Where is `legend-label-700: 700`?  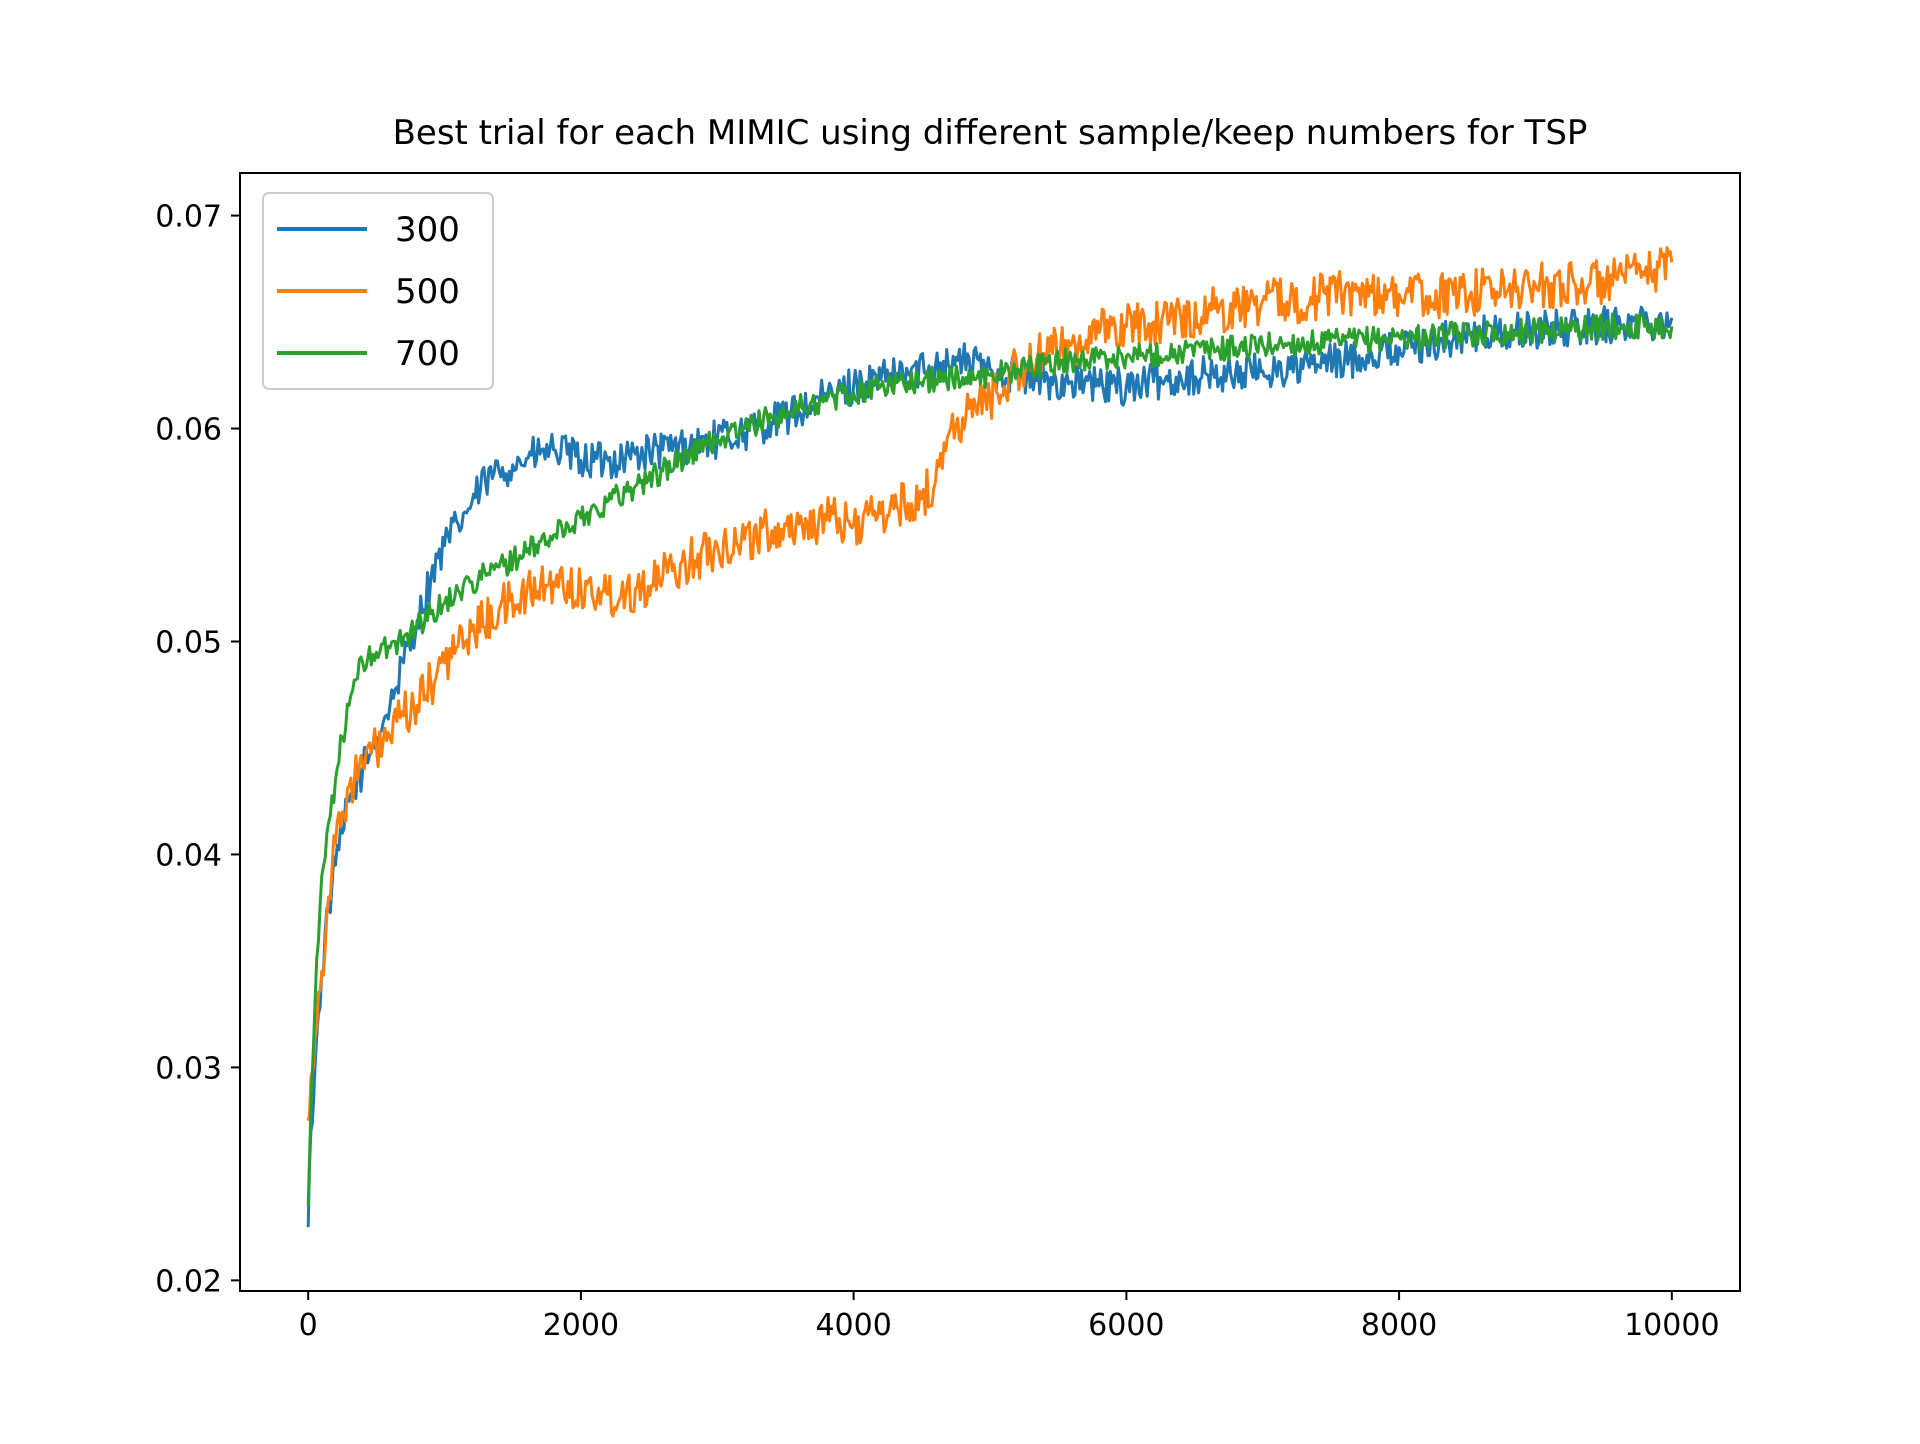
legend-label-700: 700 is located at coordinates (427, 354).